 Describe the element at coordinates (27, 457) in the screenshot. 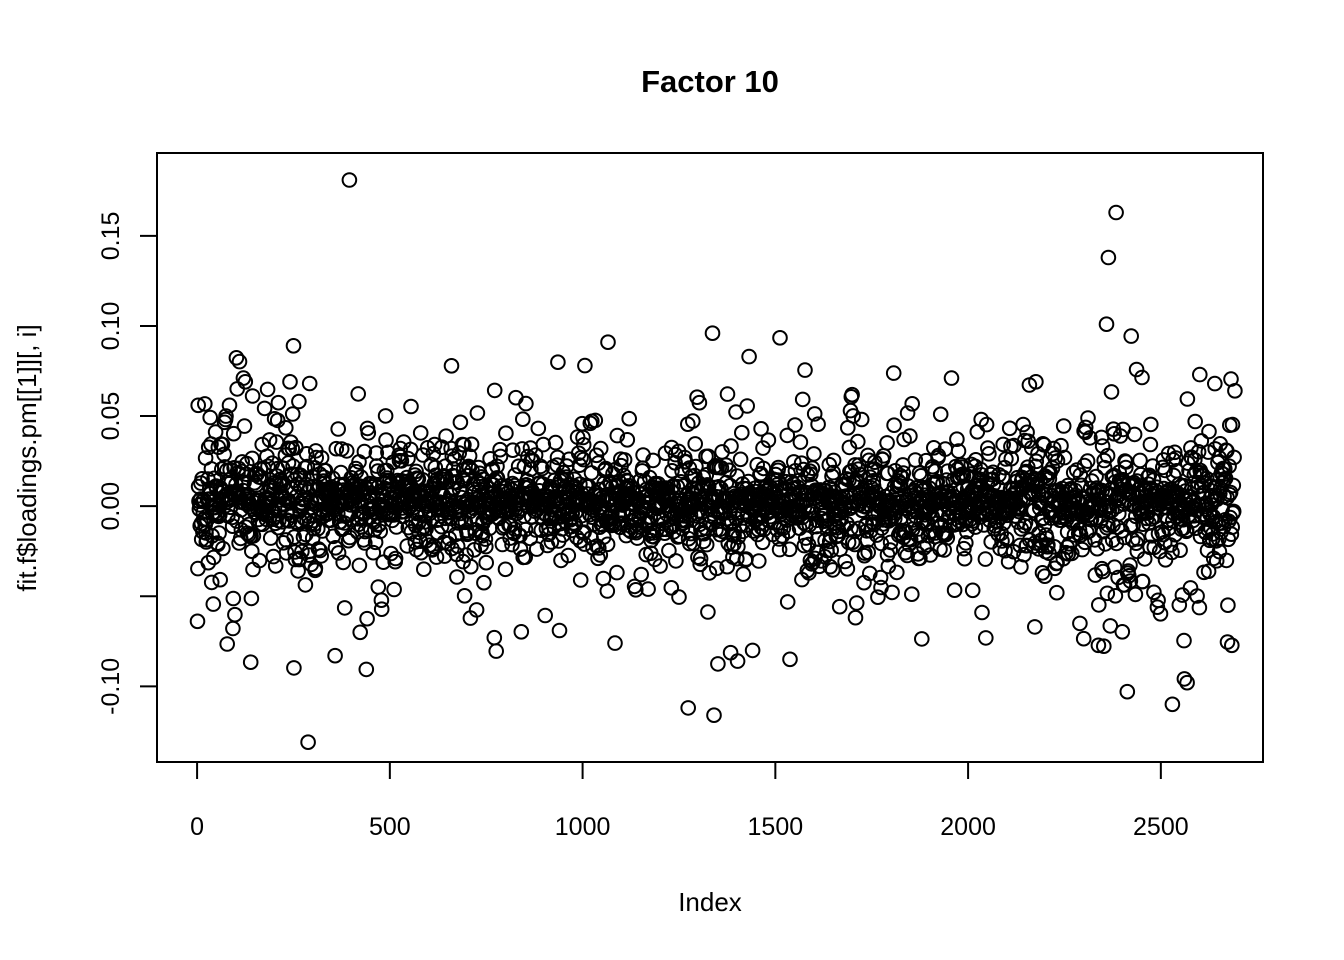

I see `y-axis-label: fit.f$loadings.pm[[1]][, i]` at that location.